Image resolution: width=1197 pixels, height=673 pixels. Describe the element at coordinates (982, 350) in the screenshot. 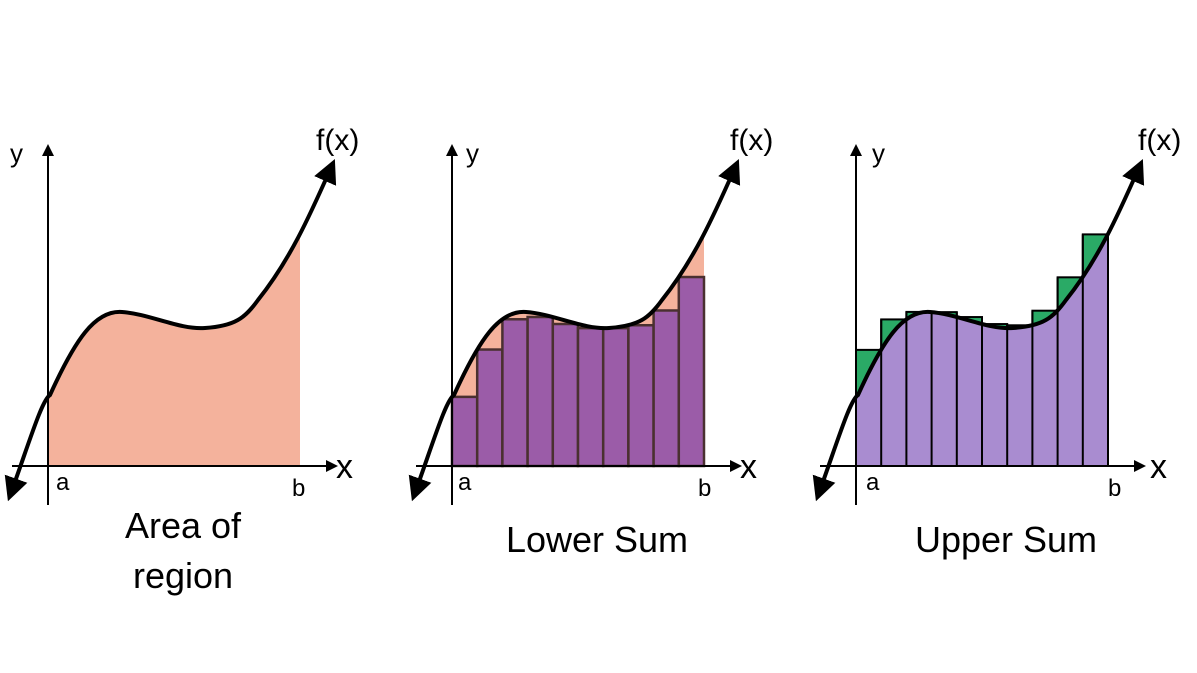

I see `upper-rectangles` at that location.